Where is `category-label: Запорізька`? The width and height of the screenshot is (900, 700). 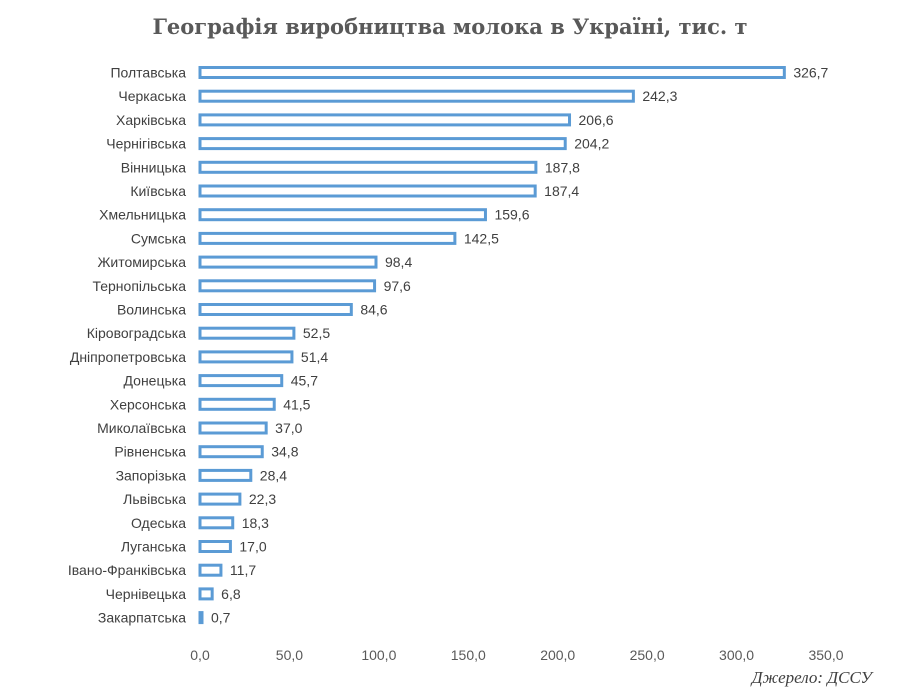
category-label: Запорізька is located at coordinates (151, 475).